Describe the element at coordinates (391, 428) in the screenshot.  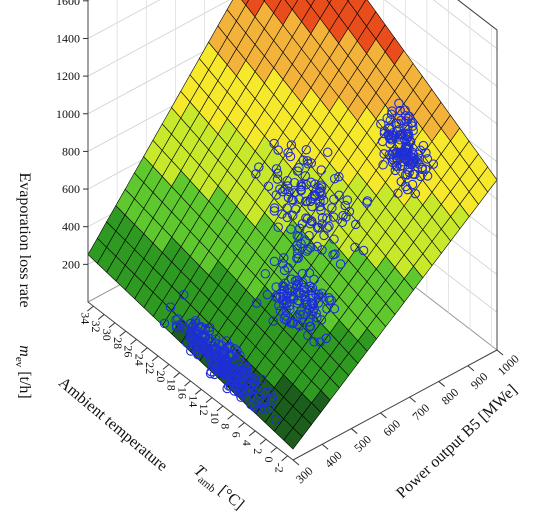
I see `power-tick-label: 600` at that location.